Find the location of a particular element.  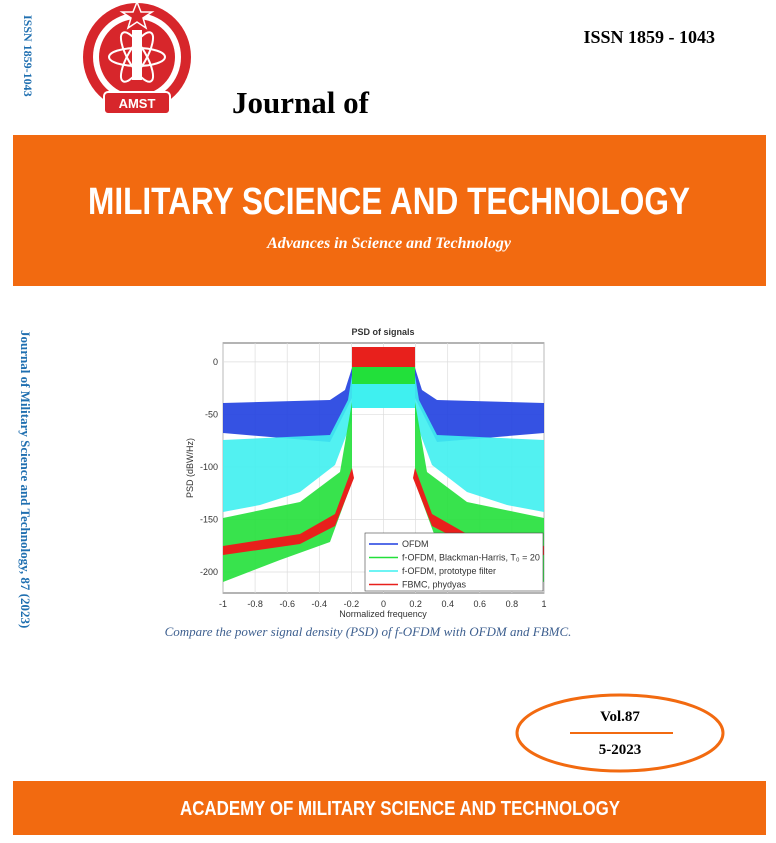

x-tick-label: 0.2 is located at coordinates (415, 604).